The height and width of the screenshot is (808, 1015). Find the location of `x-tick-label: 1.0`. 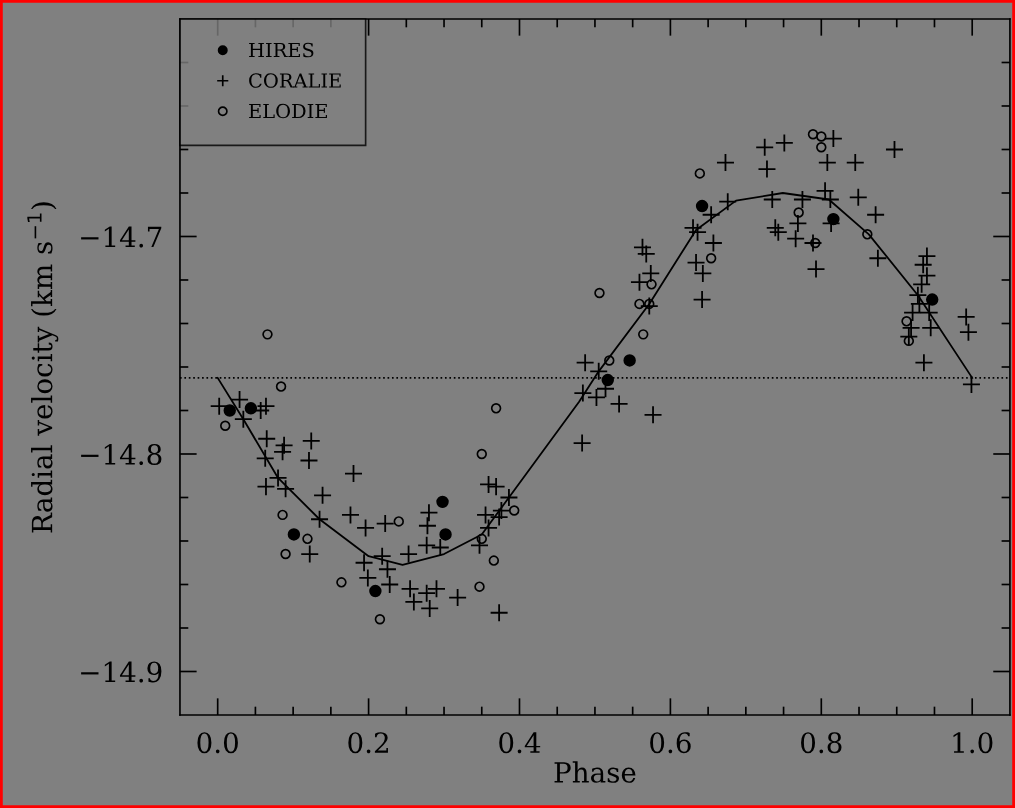

x-tick-label: 1.0 is located at coordinates (973, 743).